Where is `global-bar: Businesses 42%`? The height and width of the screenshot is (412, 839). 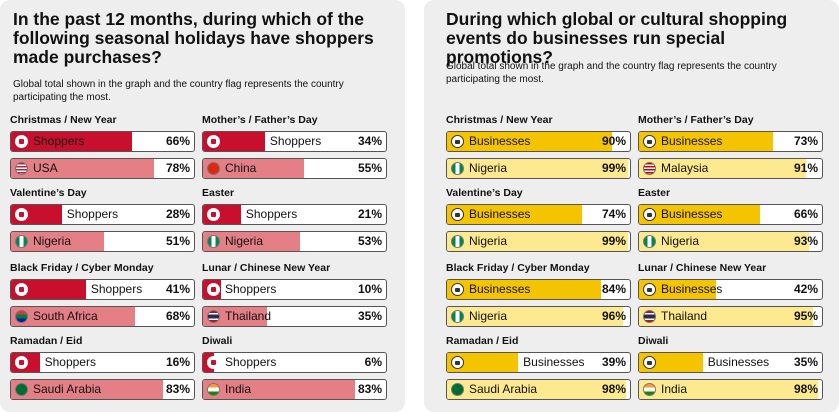
global-bar: Businesses 42% is located at coordinates (730, 289).